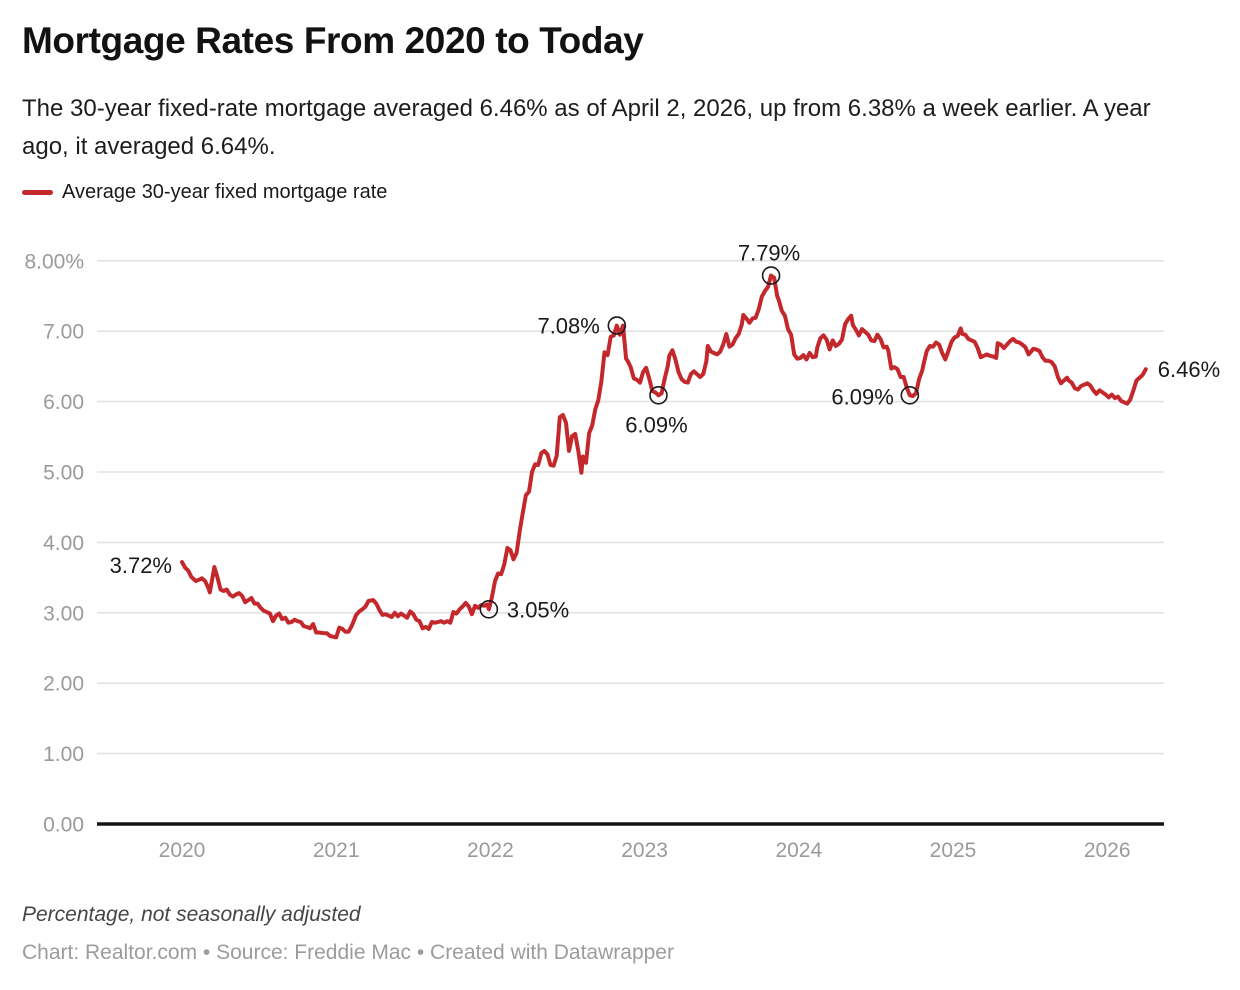 Image resolution: width=1240 pixels, height=990 pixels. Describe the element at coordinates (191, 914) in the screenshot. I see `chart-footnote: Percentage, not seasonally adjusted` at that location.